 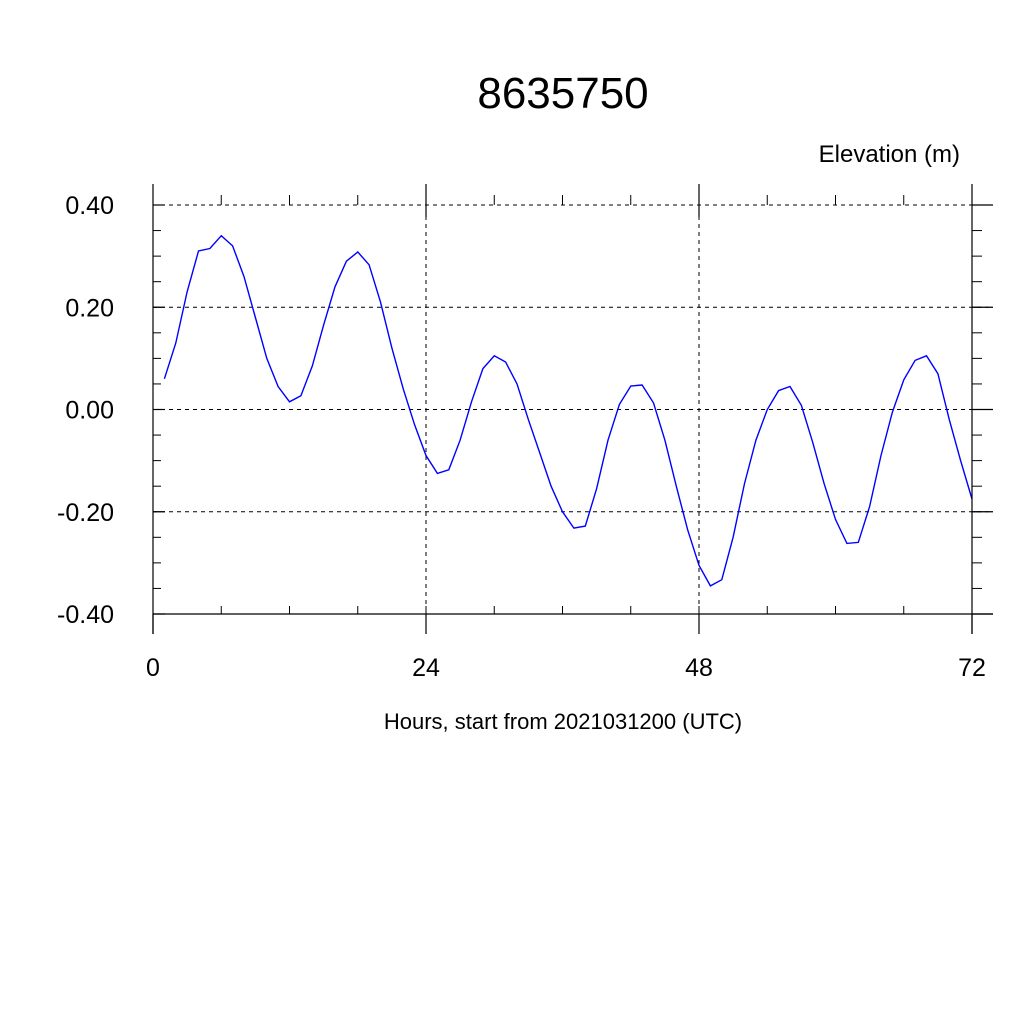 I want to click on y-axis-label: Elevation (m), so click(x=889, y=154).